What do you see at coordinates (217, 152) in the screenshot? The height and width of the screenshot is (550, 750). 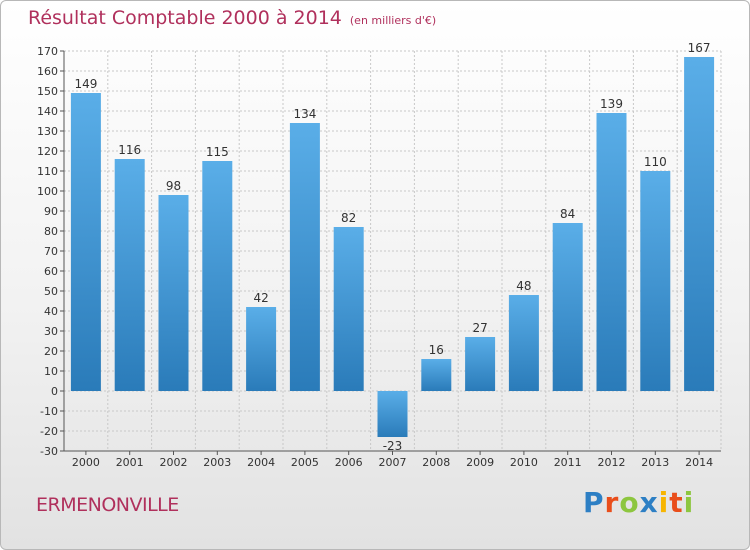 I see `data-label-2003: 115` at bounding box center [217, 152].